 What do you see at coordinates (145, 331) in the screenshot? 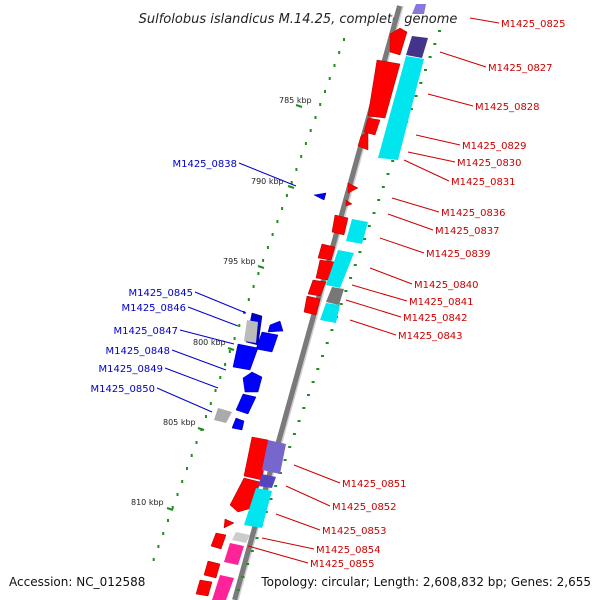
I see `gene-label: M1425_0847` at bounding box center [145, 331].